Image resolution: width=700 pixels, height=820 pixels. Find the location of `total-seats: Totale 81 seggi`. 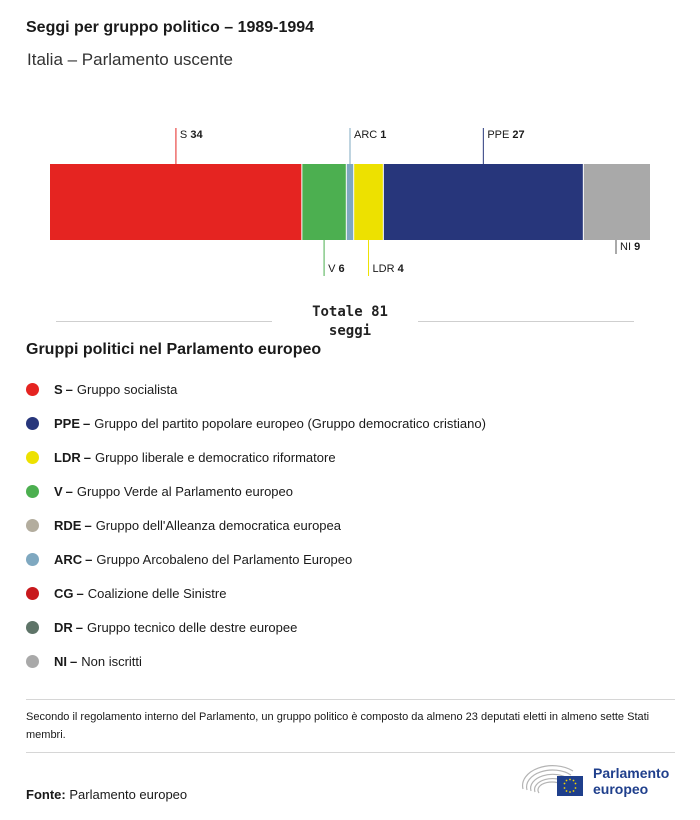

total-seats: Totale 81 seggi is located at coordinates (350, 322).